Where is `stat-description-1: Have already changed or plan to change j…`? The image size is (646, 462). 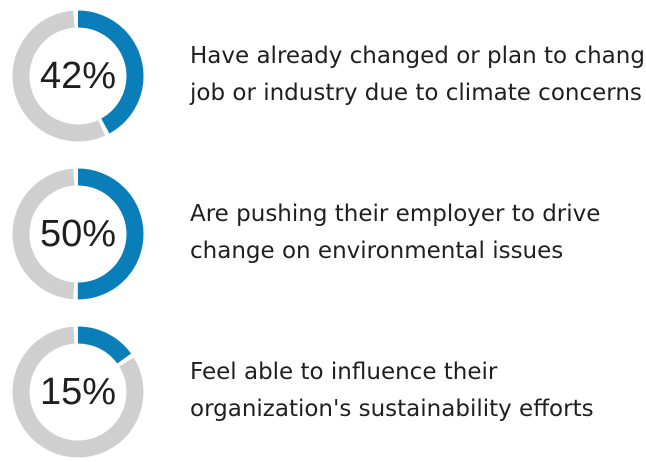 stat-description-1: Have already changed or plan to change j… is located at coordinates (418, 75).